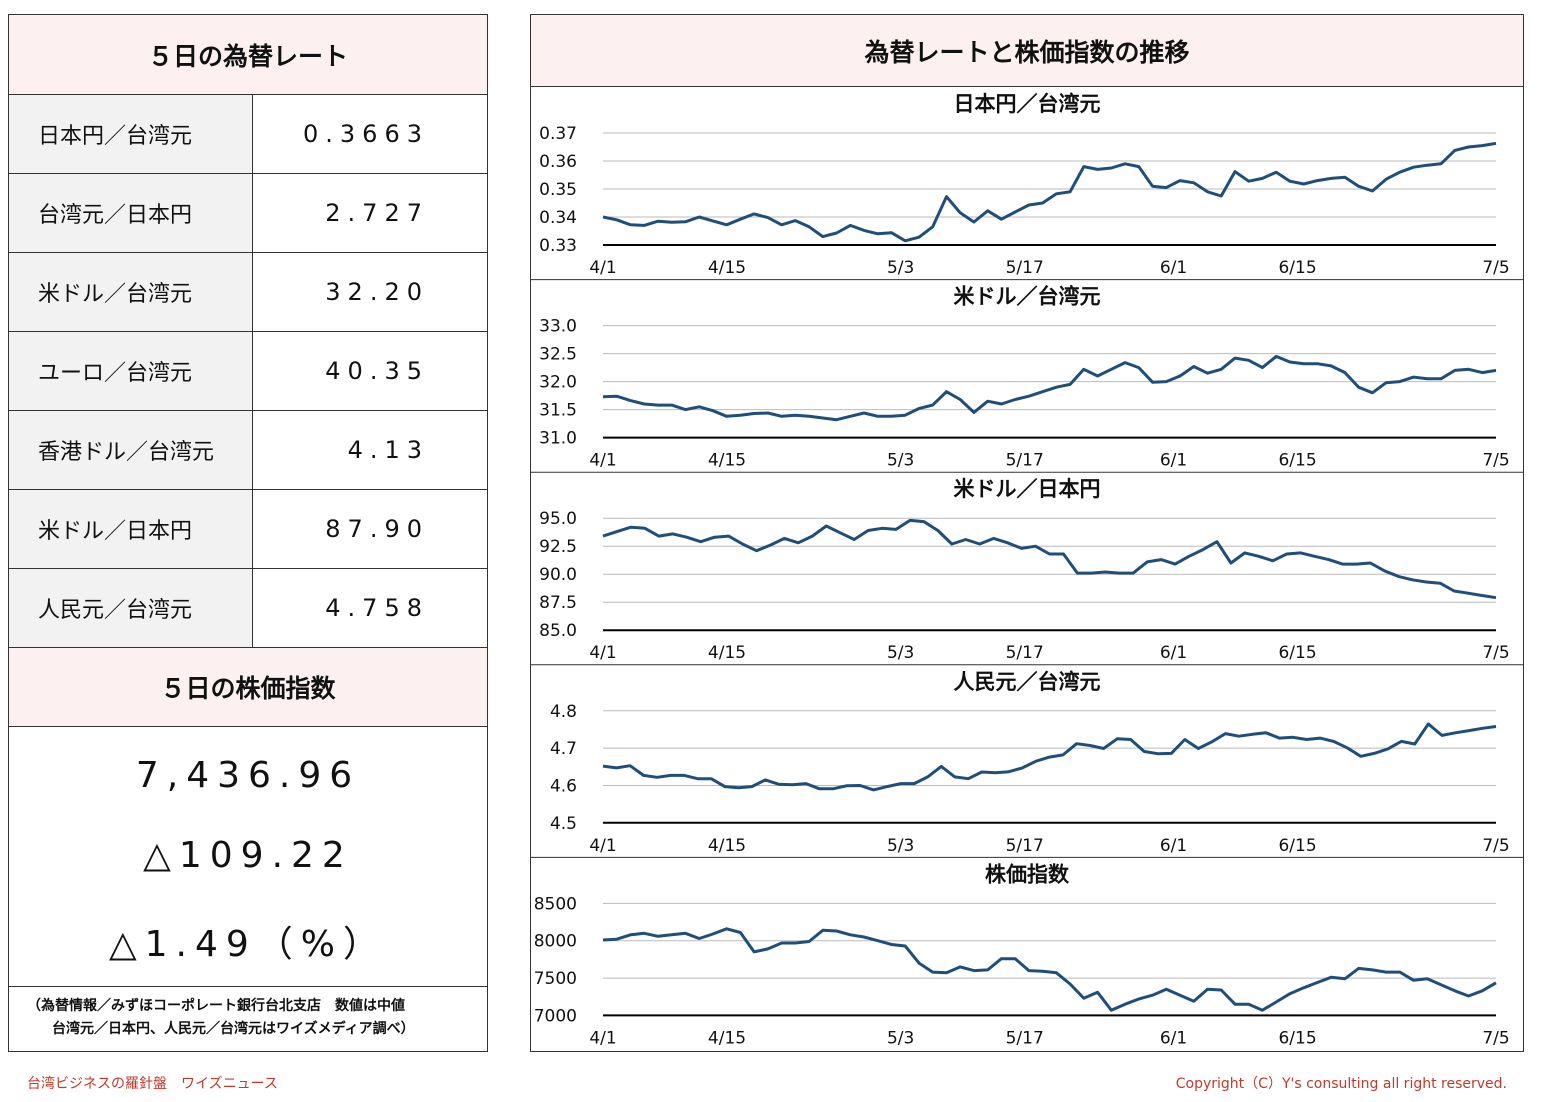 The width and height of the screenshot is (1559, 1102). Describe the element at coordinates (388, 450) in the screenshot. I see `rate-value: 4.13` at that location.